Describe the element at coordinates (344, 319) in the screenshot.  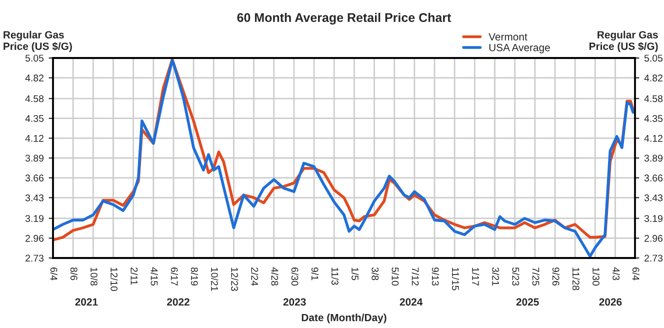
I see `x-axis-title: Date (Month/Day)` at that location.